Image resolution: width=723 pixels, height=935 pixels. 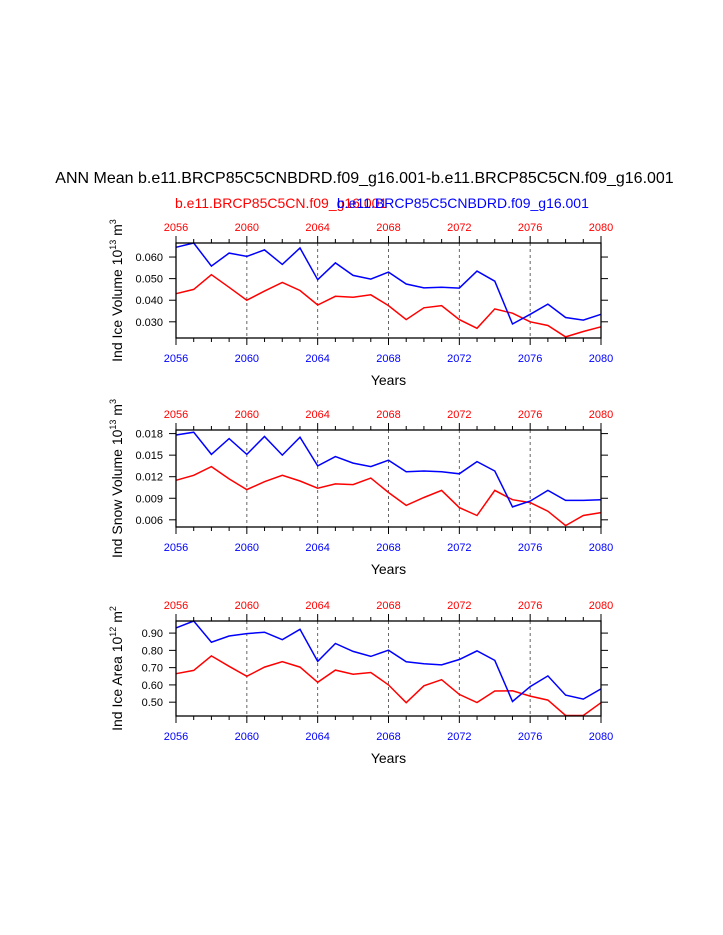 I want to click on y-tick-label: 0.70, so click(x=152, y=669).